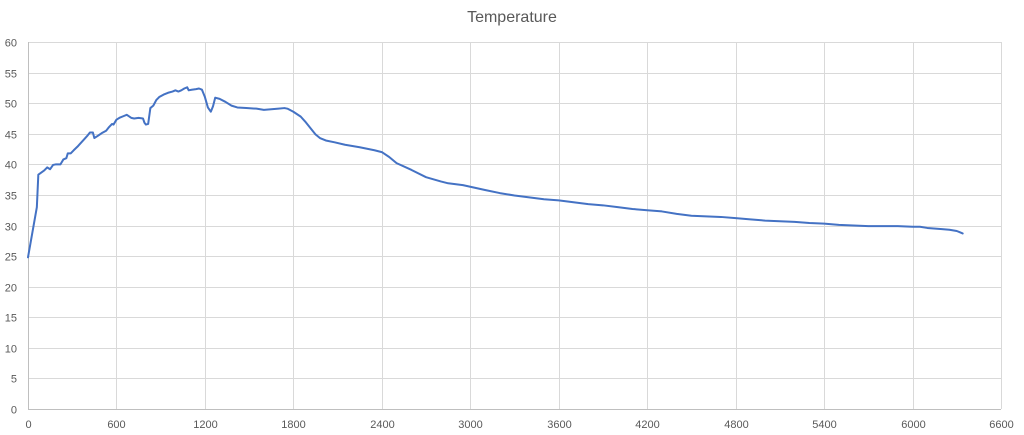 The height and width of the screenshot is (435, 1024). I want to click on y-tick-label: 25, so click(11, 258).